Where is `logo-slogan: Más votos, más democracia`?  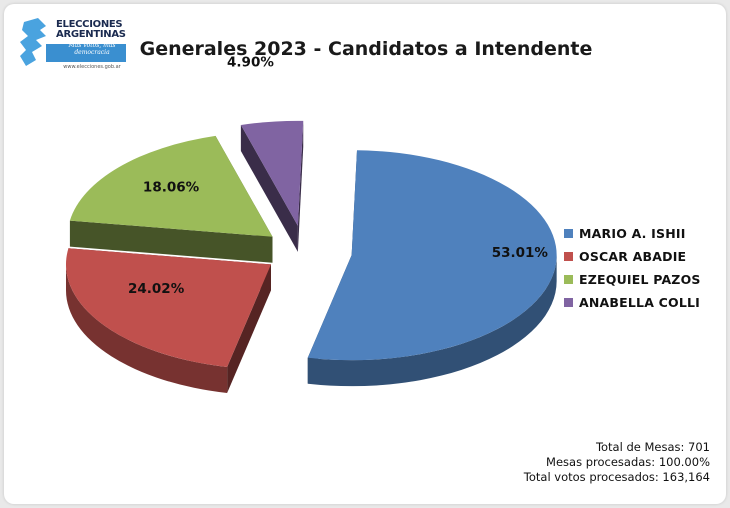 logo-slogan: Más votos, más democracia is located at coordinates (92, 49).